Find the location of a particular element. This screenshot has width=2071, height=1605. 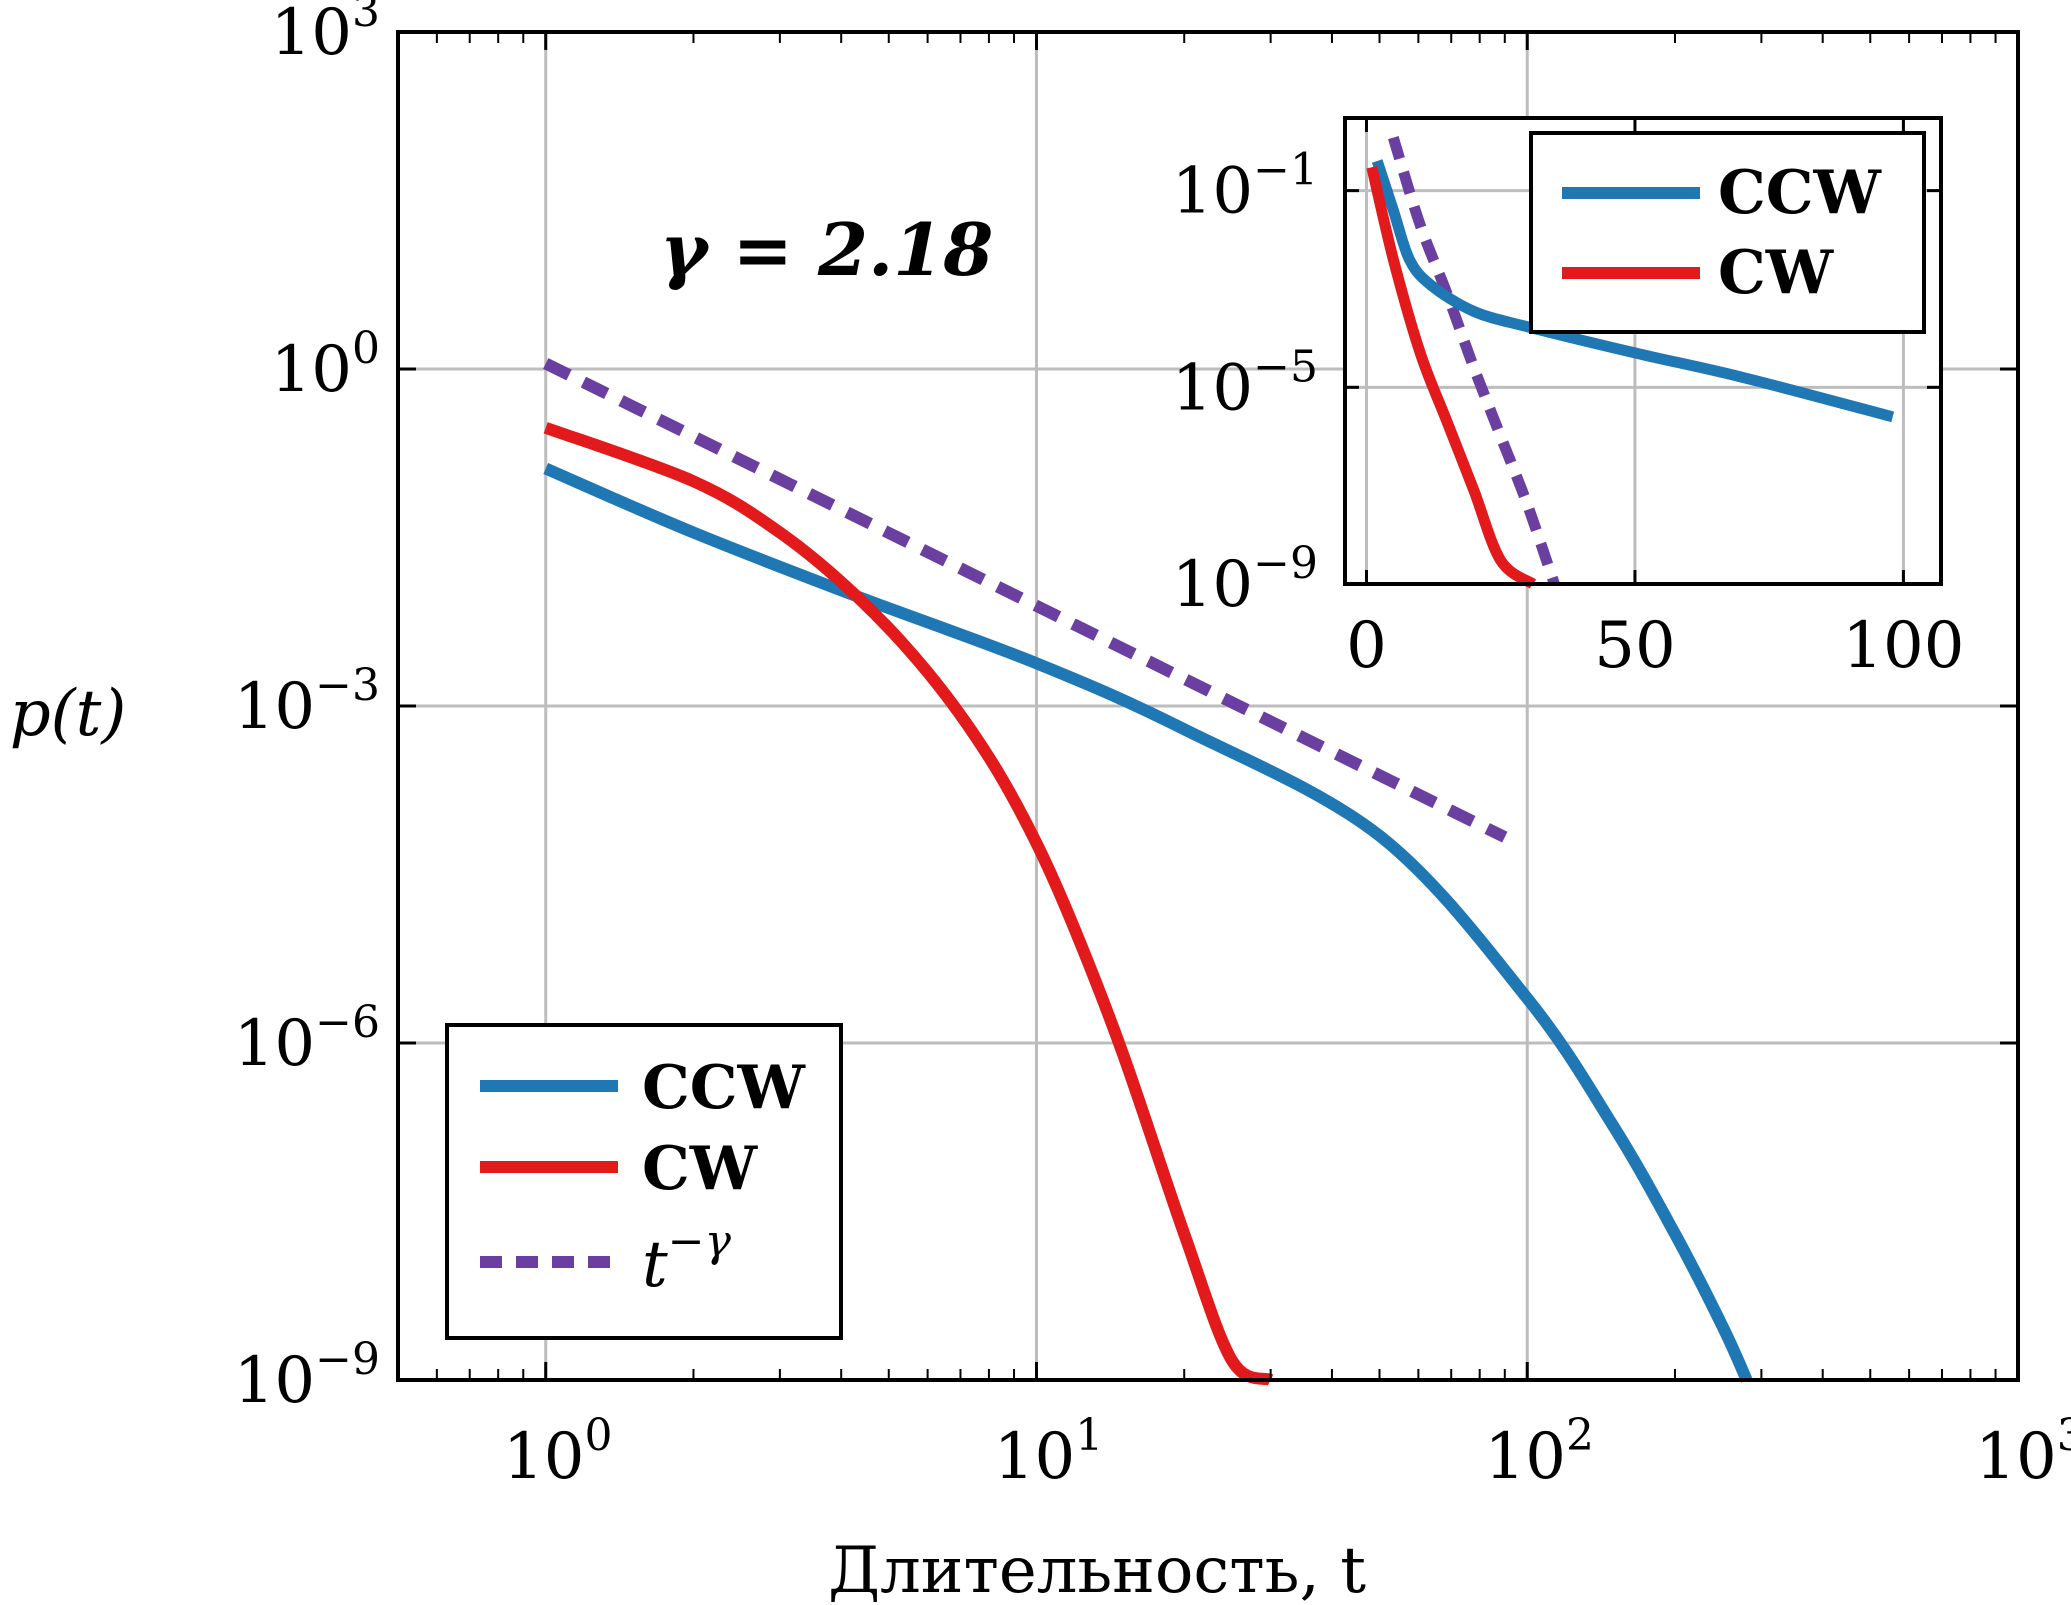

inset-legend: CCW CW is located at coordinates (1727, 232).